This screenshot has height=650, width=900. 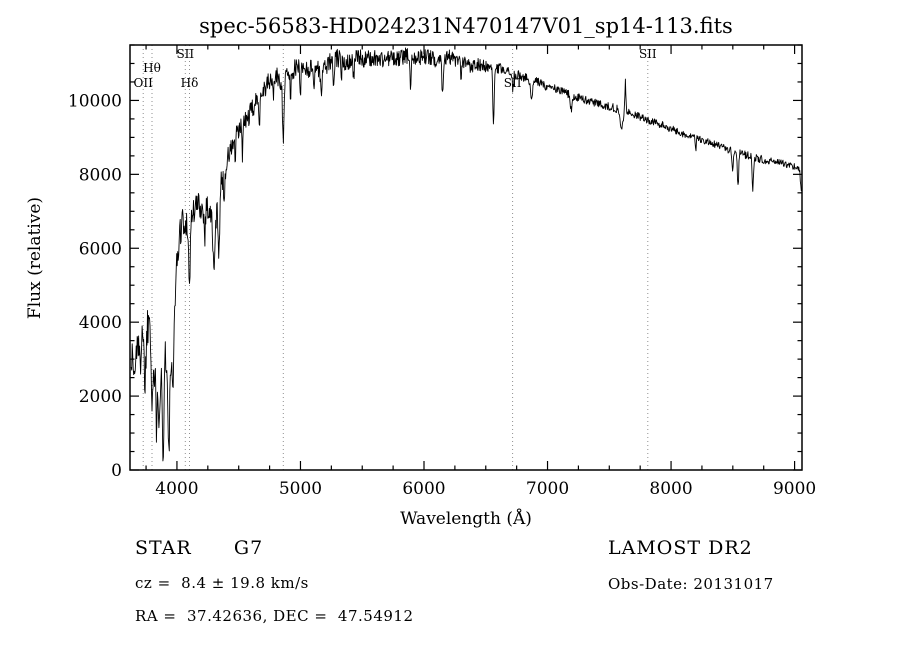 What do you see at coordinates (144, 83) in the screenshot?
I see `spectral-line-label: OII` at bounding box center [144, 83].